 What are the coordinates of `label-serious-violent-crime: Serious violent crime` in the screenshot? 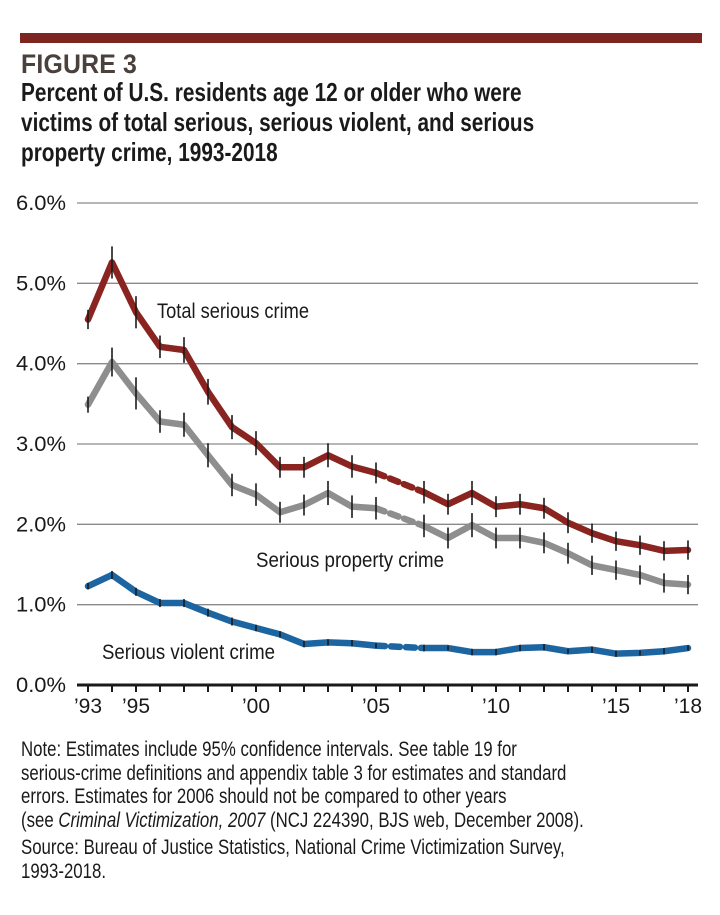 It's located at (188, 652).